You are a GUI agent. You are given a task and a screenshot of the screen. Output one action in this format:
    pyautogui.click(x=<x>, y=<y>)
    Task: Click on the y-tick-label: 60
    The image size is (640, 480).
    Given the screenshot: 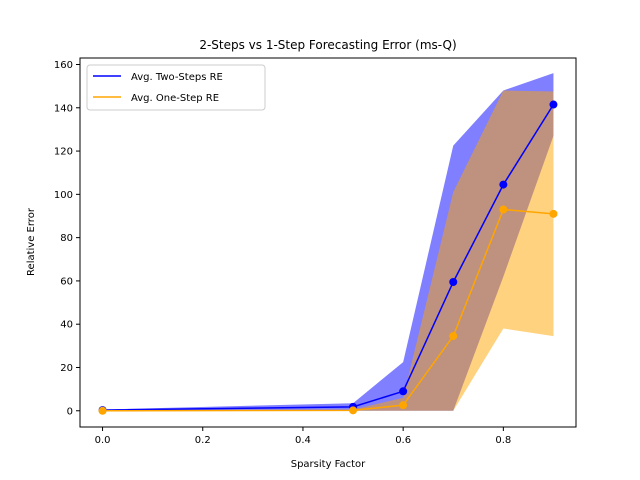 What is the action you would take?
    pyautogui.click(x=66, y=281)
    